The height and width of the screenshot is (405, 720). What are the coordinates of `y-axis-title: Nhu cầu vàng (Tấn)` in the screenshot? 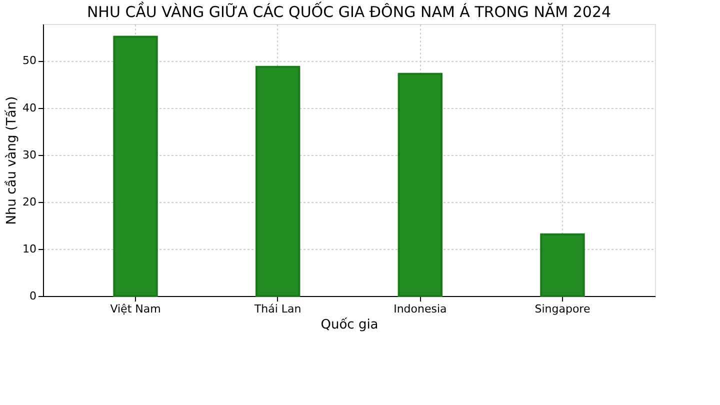 It's located at (12, 160).